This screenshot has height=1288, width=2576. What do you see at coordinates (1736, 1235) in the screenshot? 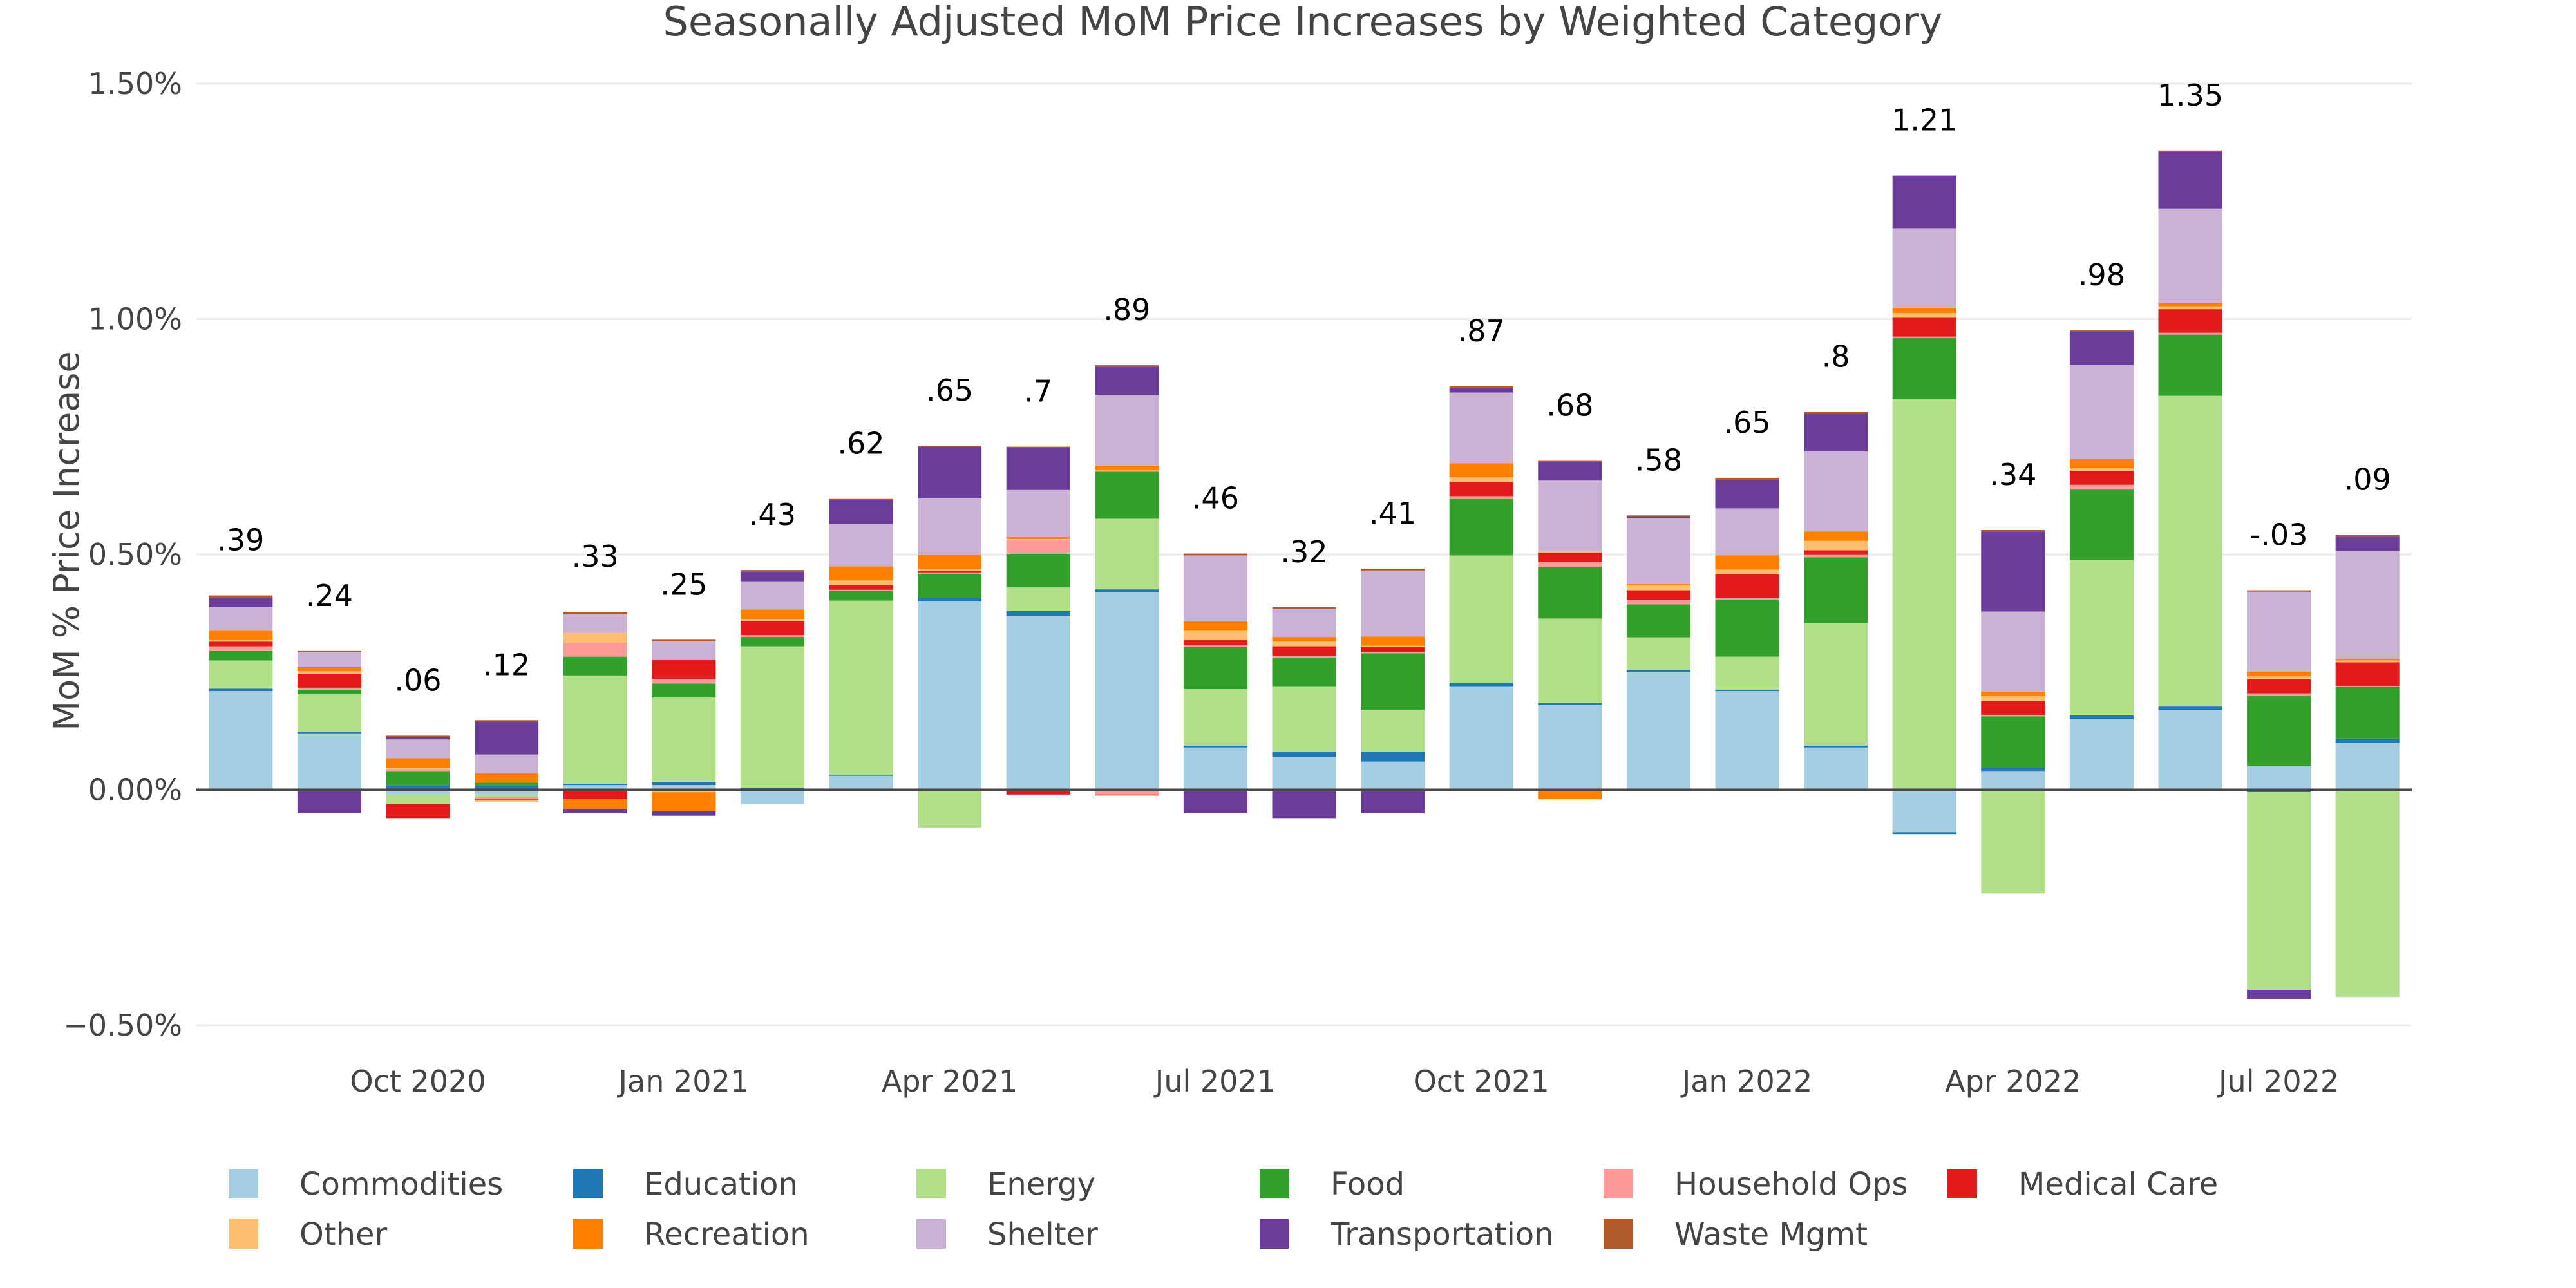
I see `legend-item: Waste Mgmt` at bounding box center [1736, 1235].